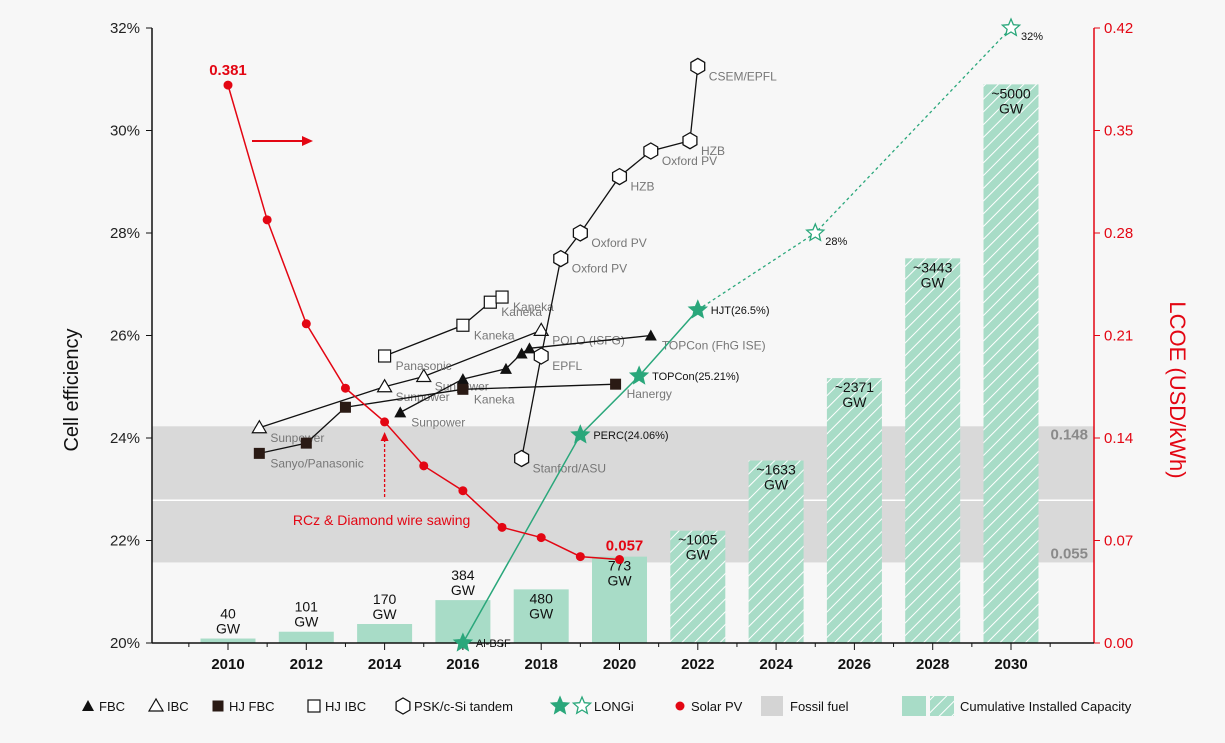 The width and height of the screenshot is (1225, 743). Describe the element at coordinates (178, 706) in the screenshot. I see `legend-label-ibc: IBC` at that location.